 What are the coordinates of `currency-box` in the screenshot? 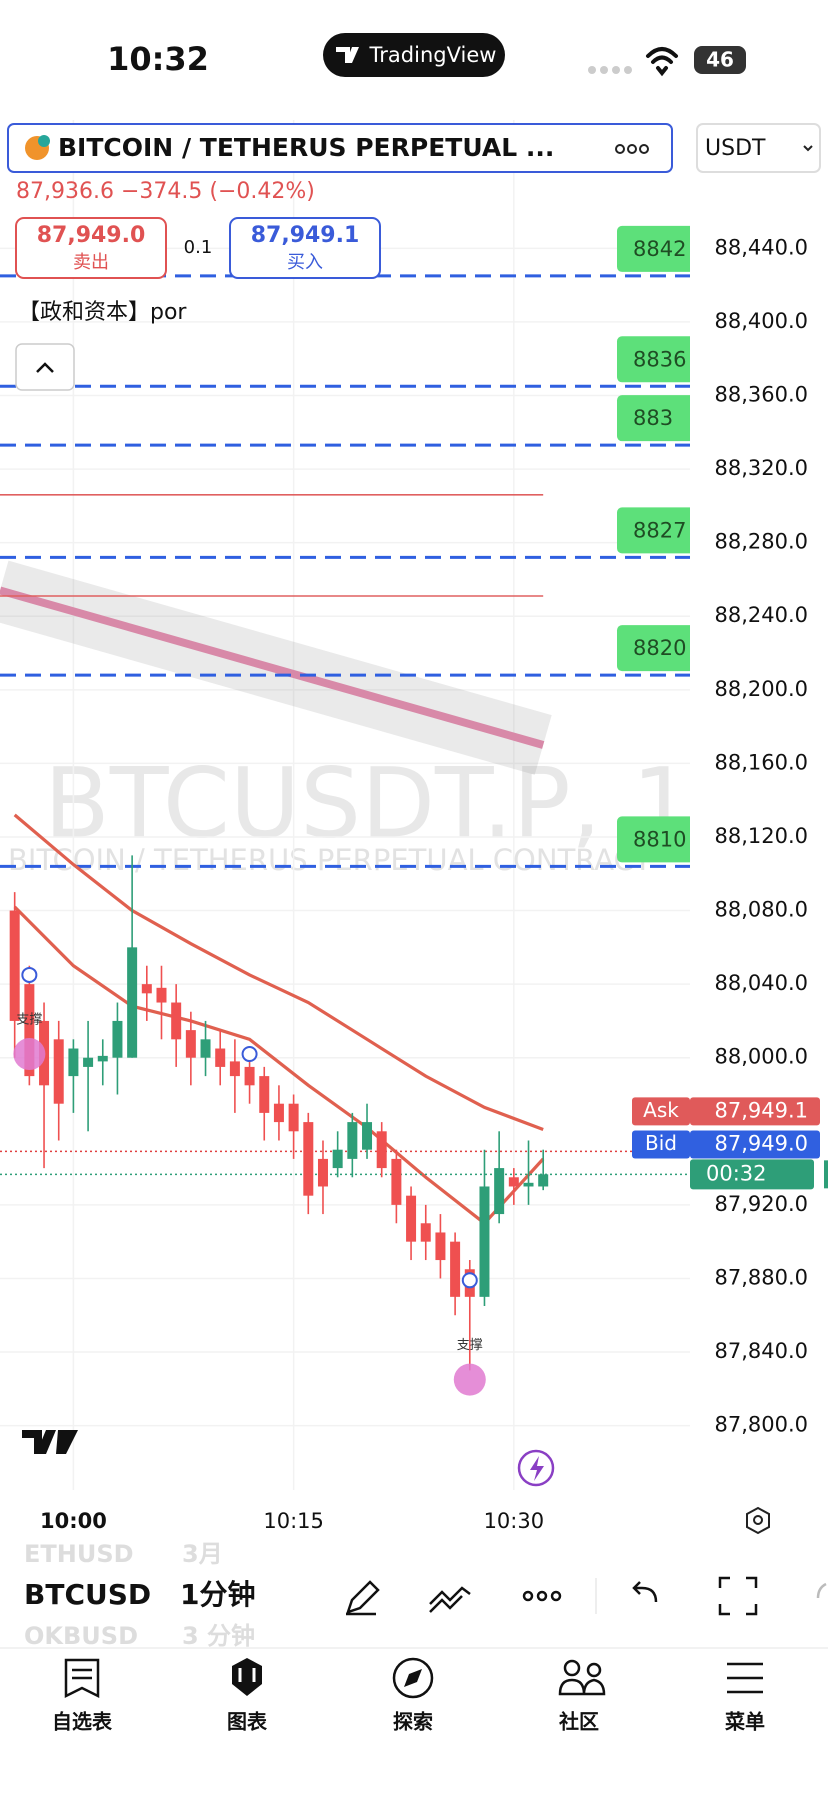 It's located at (758, 148).